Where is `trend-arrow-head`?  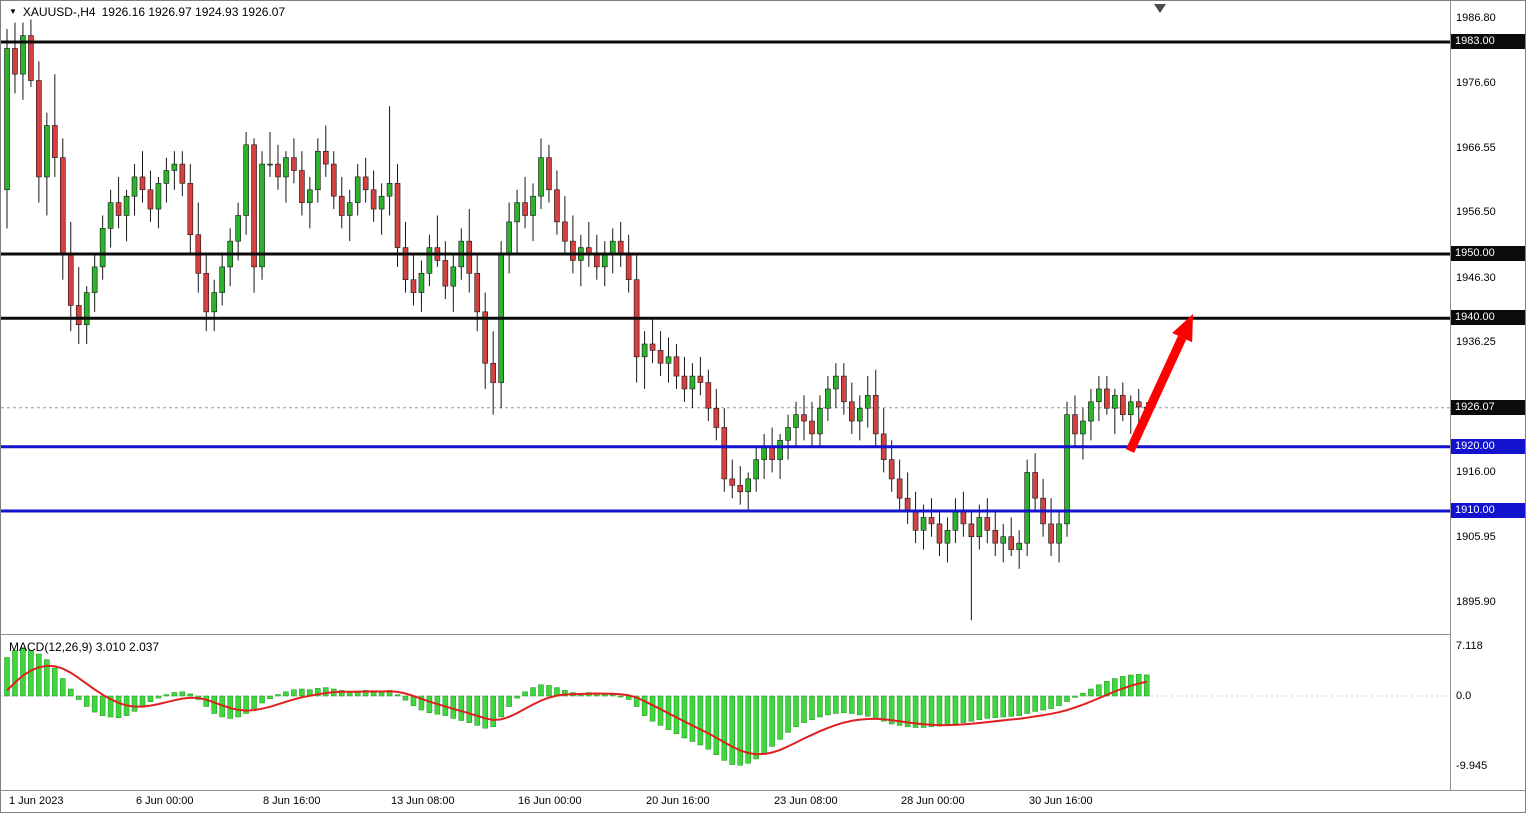
trend-arrow-head is located at coordinates (1182, 328).